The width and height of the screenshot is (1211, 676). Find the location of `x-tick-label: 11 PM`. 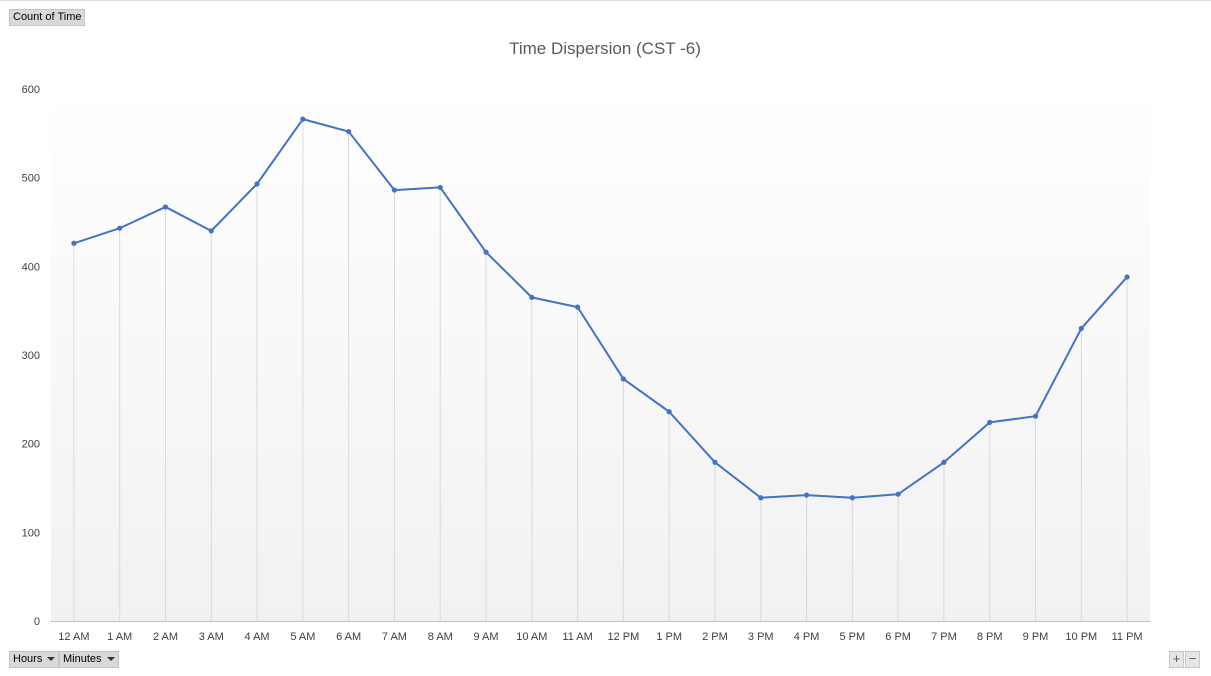

x-tick-label: 11 PM is located at coordinates (1127, 637).